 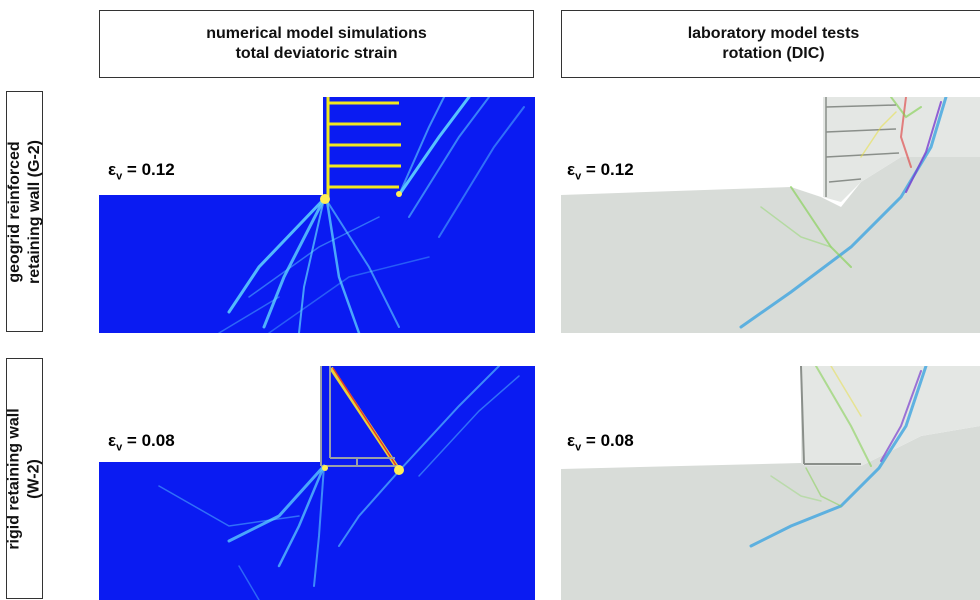 What do you see at coordinates (600, 442) in the screenshot?
I see `strain-label-rigid-lab: εv = 0.08` at bounding box center [600, 442].